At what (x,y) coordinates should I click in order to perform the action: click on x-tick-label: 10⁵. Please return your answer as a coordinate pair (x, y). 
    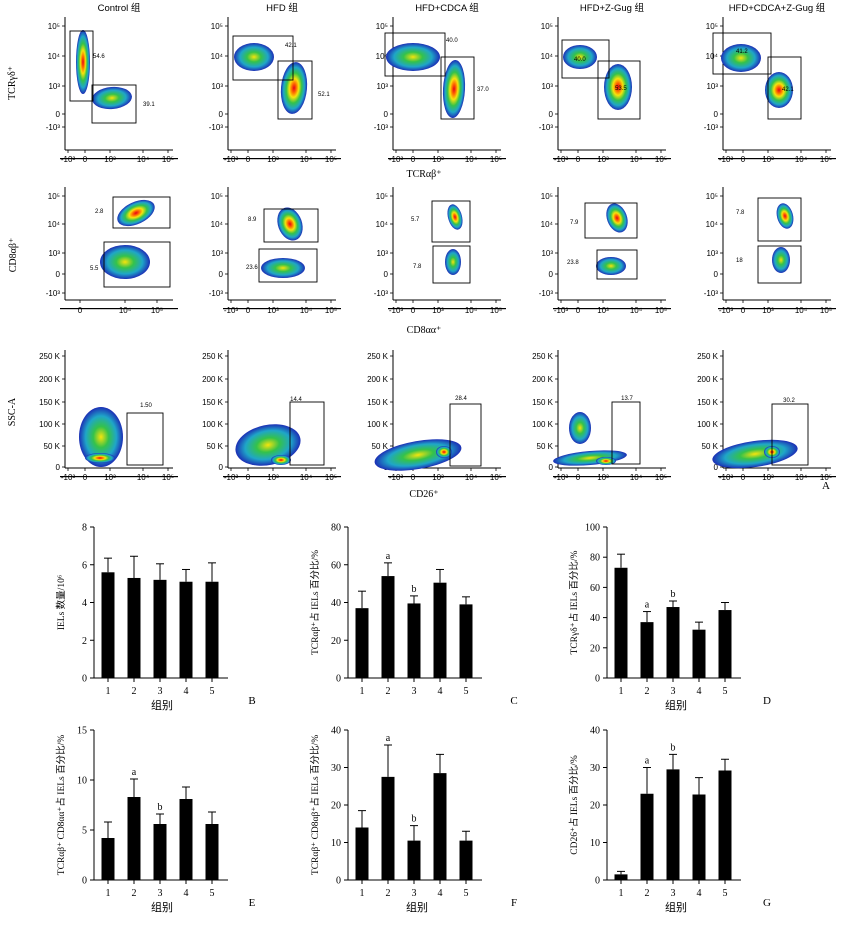
    Looking at the image, I should click on (826, 477).